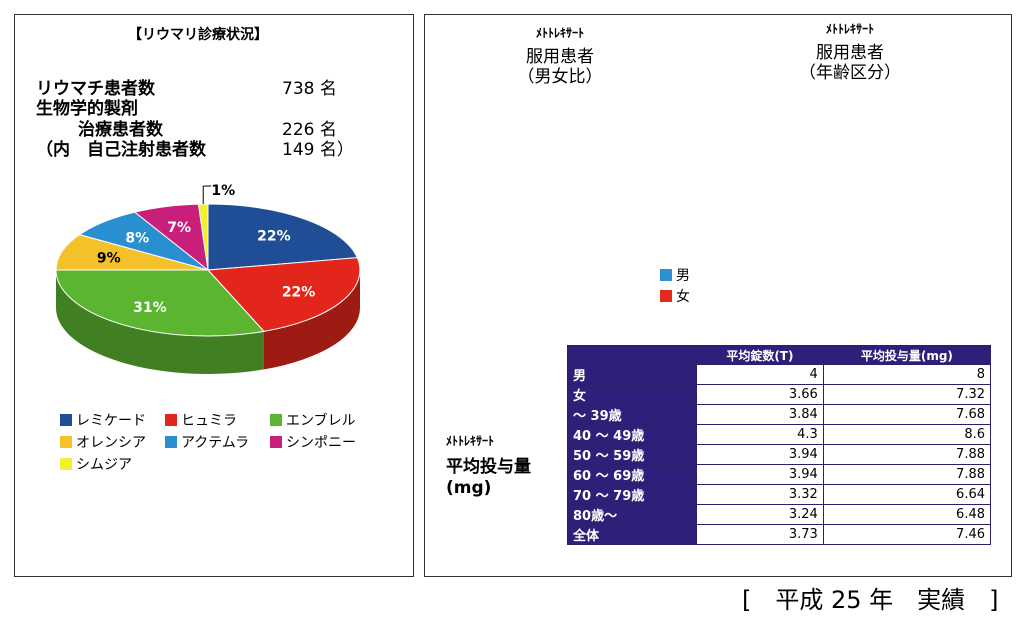 Image resolution: width=1024 pixels, height=627 pixels. What do you see at coordinates (907, 434) in the screenshot?
I see `table-cell-dose: 8.6` at bounding box center [907, 434].